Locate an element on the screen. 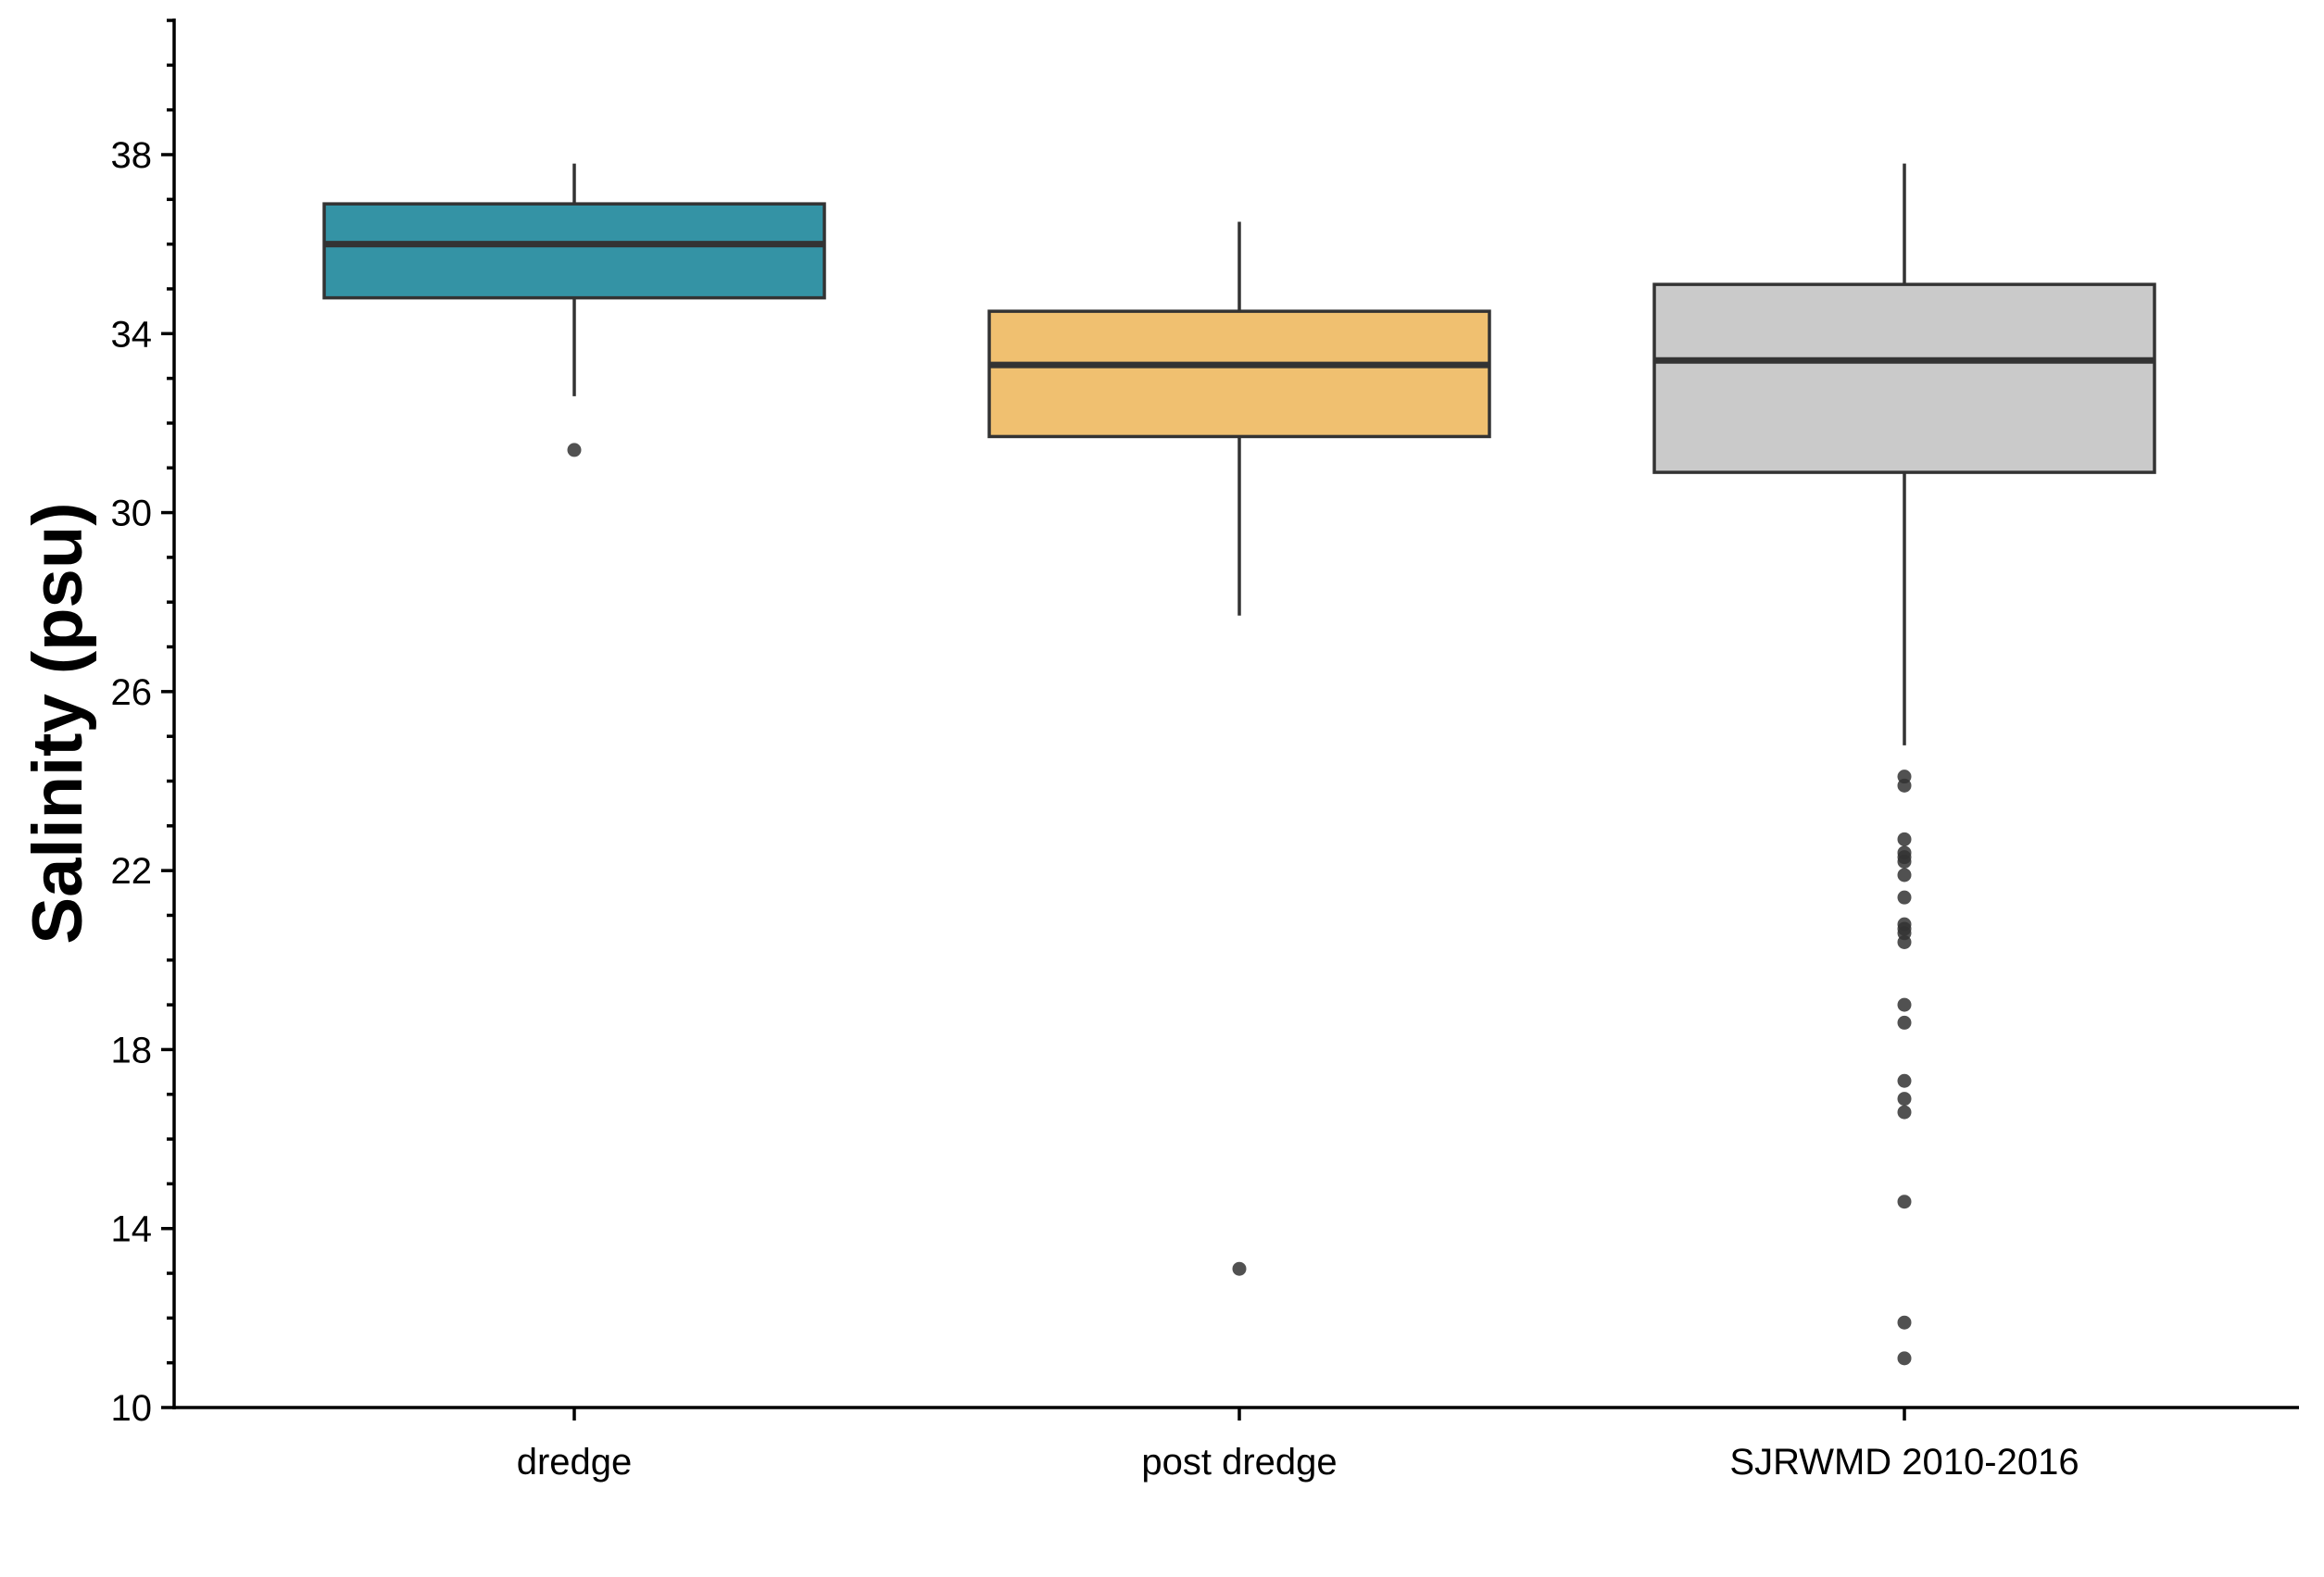  y-tick-label: 14 is located at coordinates (132, 1229).